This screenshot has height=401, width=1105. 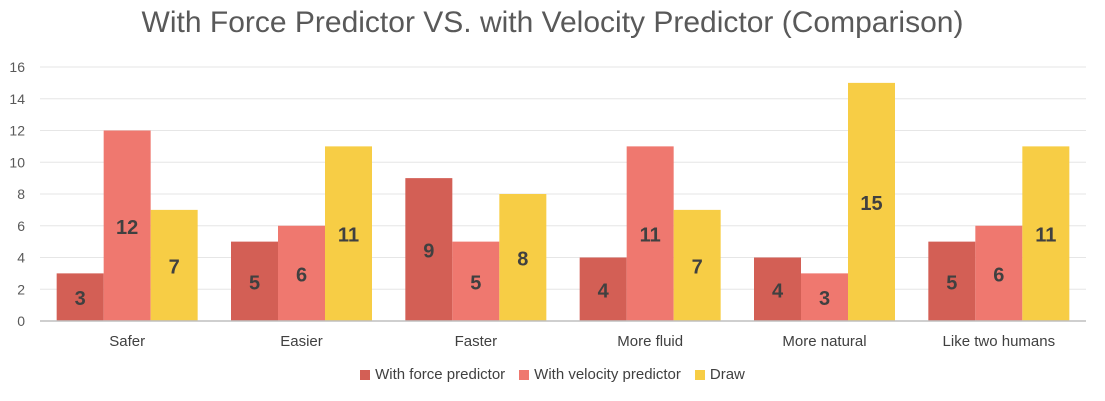 What do you see at coordinates (824, 341) in the screenshot?
I see `x-tick-label: More natural` at bounding box center [824, 341].